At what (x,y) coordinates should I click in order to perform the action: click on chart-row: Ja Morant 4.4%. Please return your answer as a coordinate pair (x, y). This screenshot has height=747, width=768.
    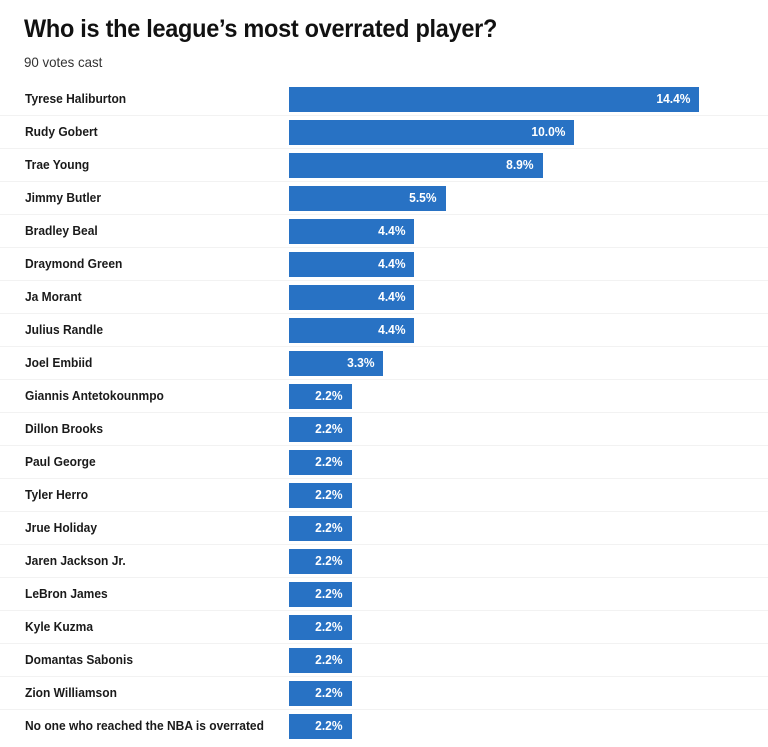
    Looking at the image, I should click on (384, 297).